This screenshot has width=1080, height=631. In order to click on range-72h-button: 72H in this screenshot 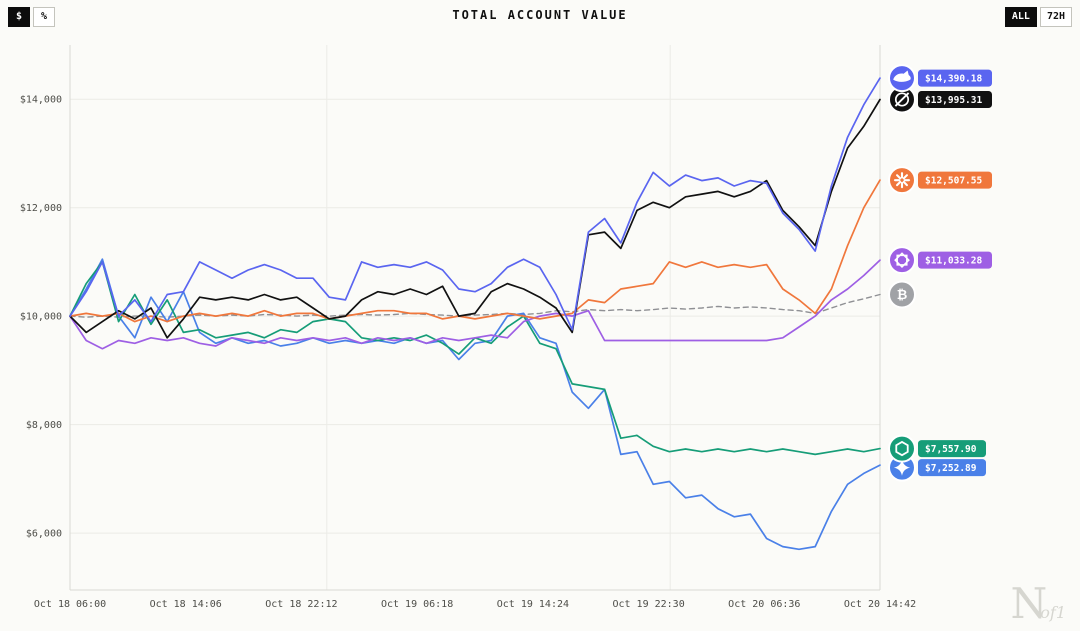, I will do `click(1055, 17)`.